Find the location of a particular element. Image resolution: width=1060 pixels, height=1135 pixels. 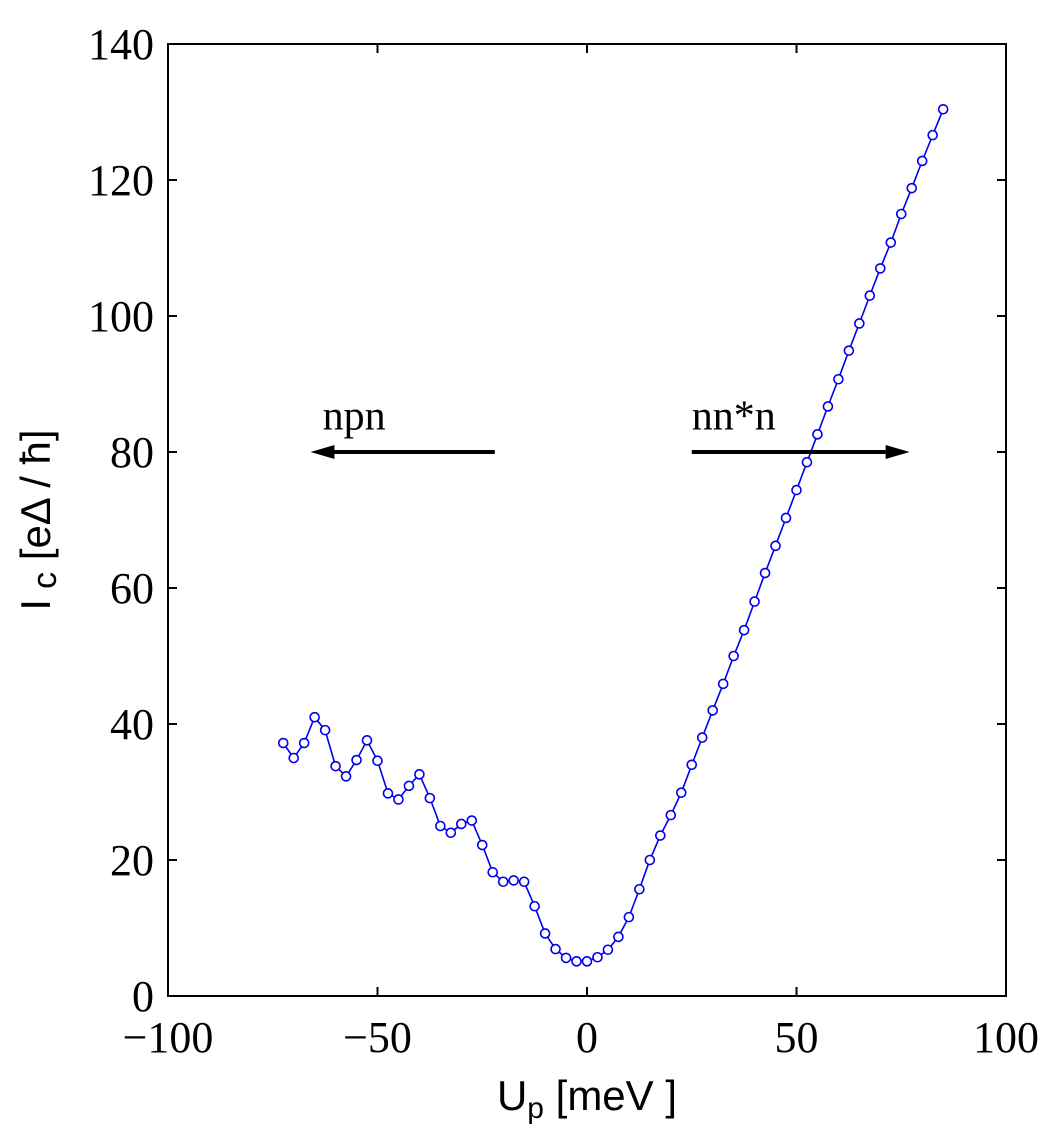

x-axis-title-main: U is located at coordinates (512, 1095).